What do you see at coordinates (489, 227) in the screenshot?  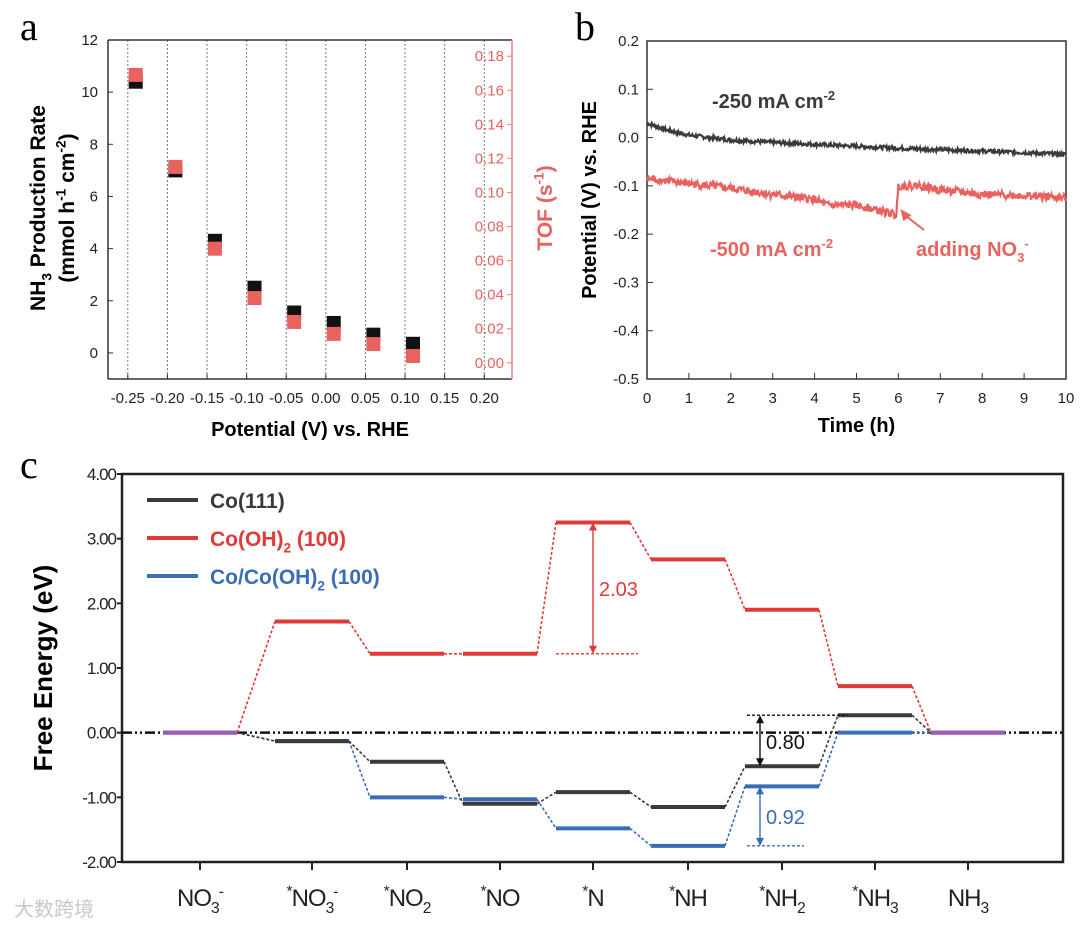 I see `y2-tick-label: 0.08` at bounding box center [489, 227].